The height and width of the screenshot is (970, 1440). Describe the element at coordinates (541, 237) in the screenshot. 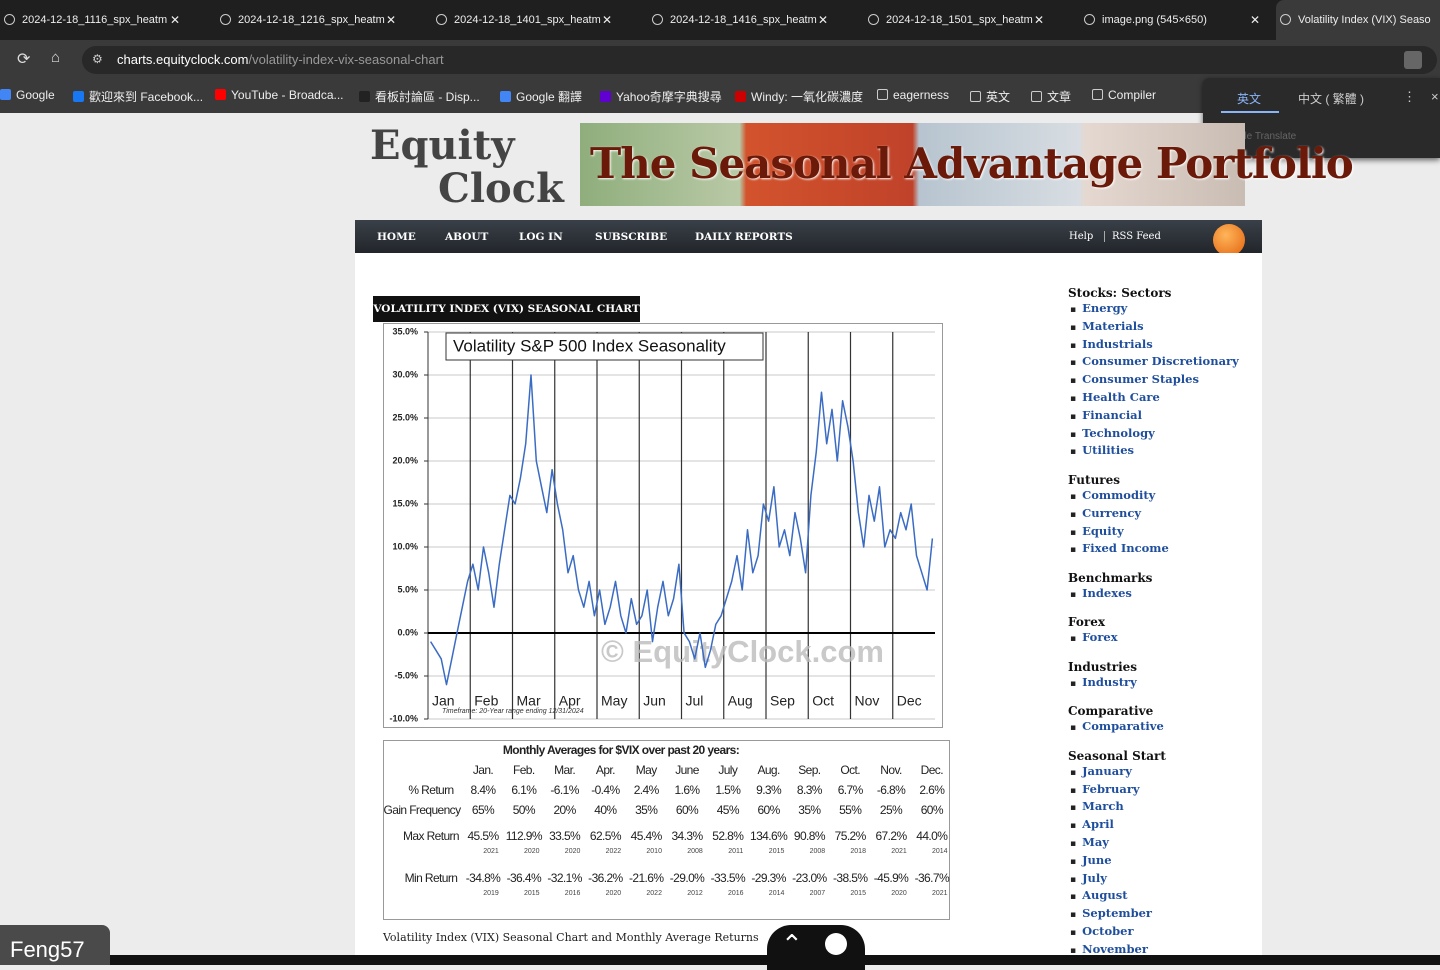

I see `nav-item: LOG IN` at that location.